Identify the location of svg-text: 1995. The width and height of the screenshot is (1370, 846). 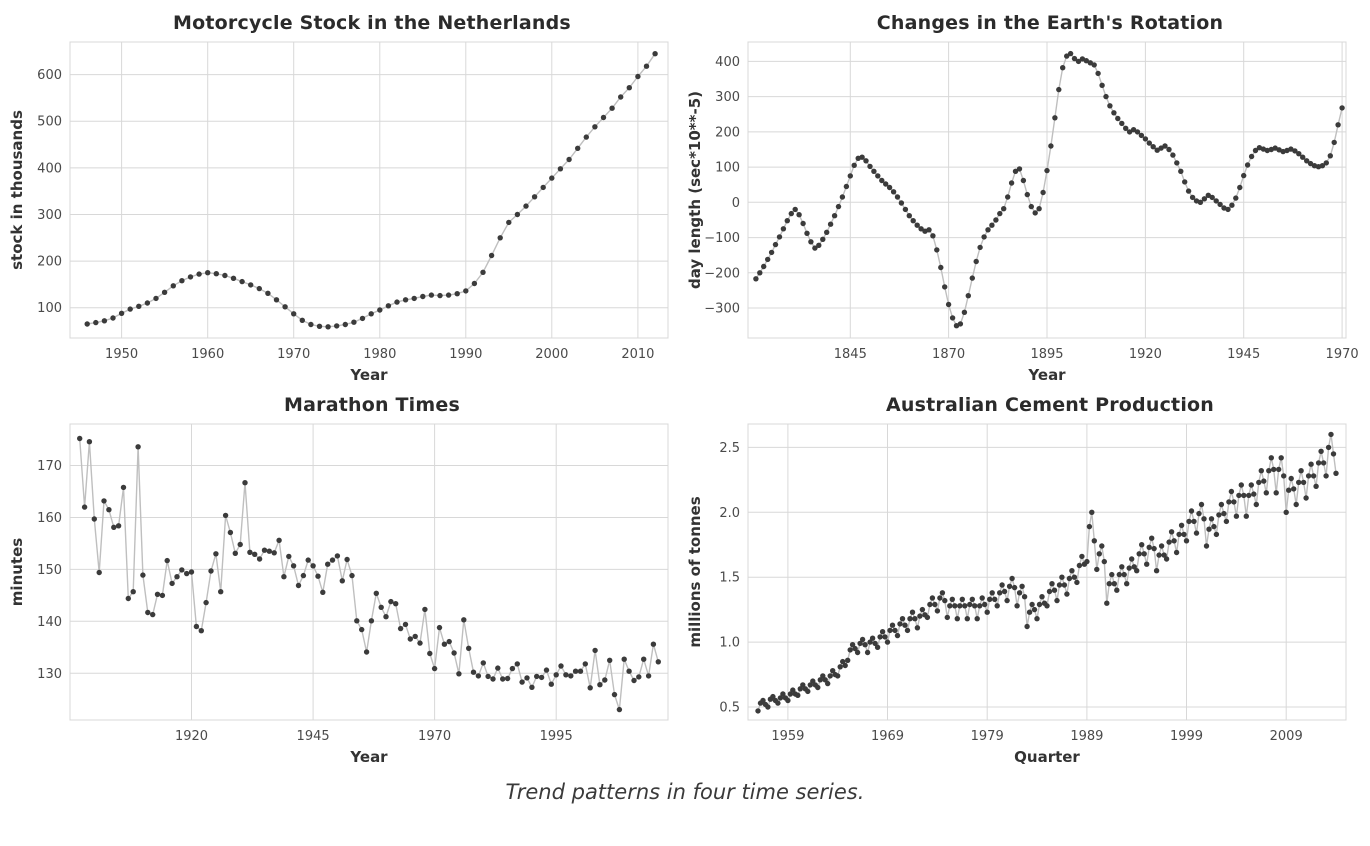
(556, 736).